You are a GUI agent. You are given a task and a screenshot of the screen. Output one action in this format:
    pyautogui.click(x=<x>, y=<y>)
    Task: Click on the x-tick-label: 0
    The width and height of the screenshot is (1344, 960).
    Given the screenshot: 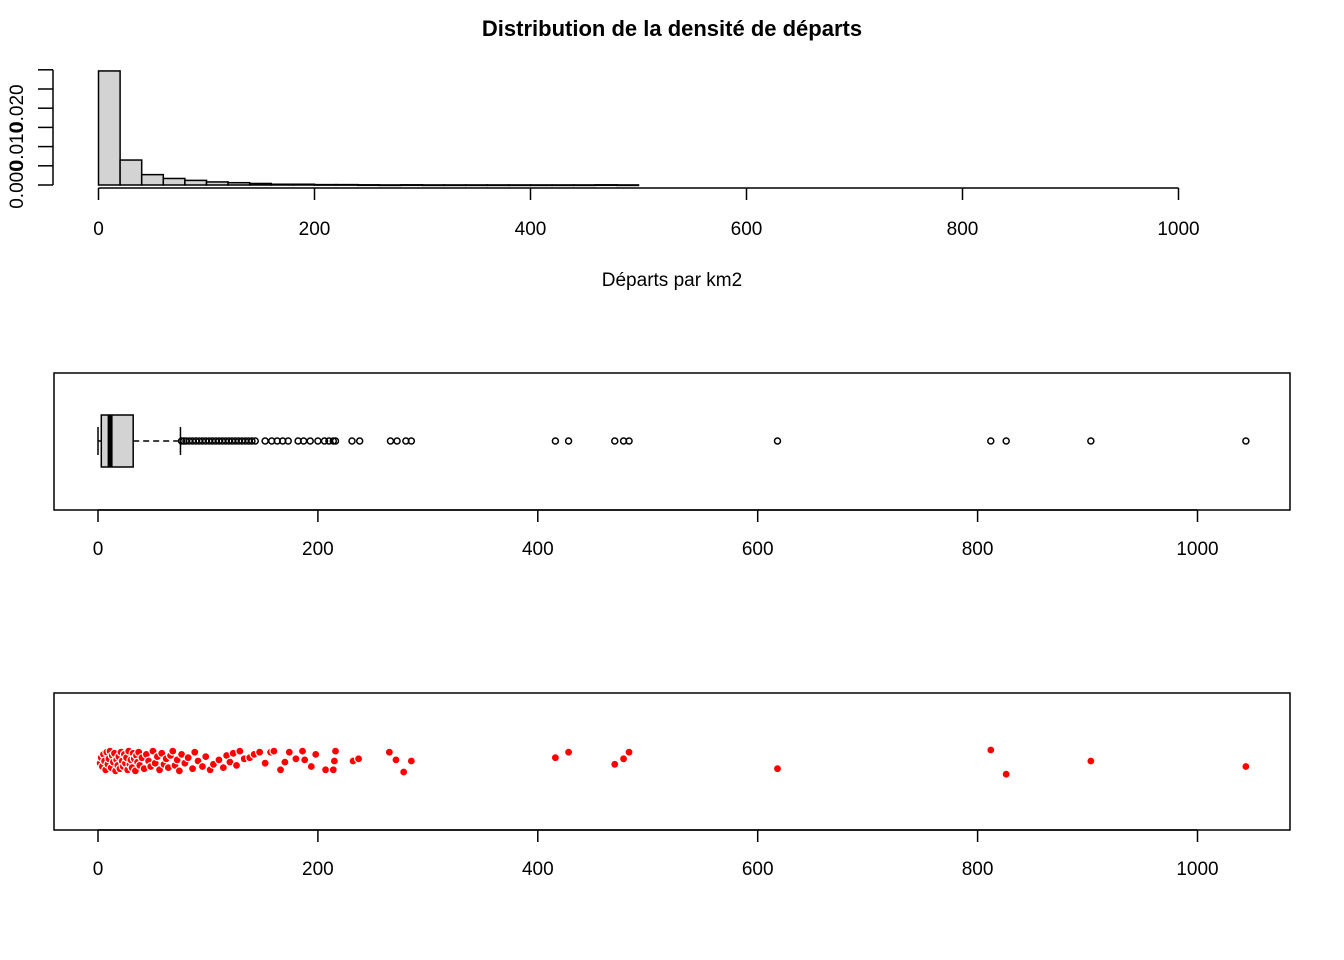 What is the action you would take?
    pyautogui.click(x=98, y=869)
    